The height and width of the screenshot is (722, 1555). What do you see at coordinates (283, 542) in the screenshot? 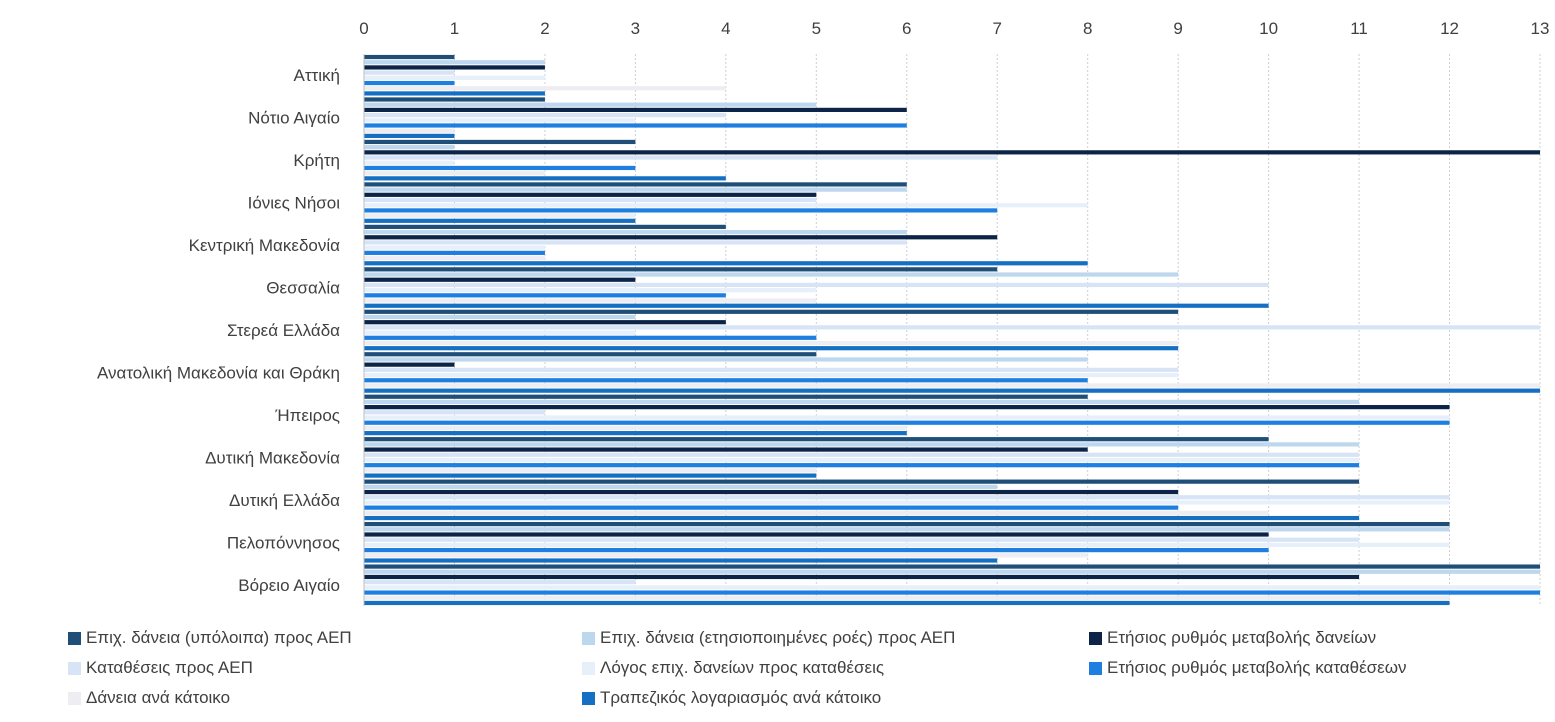
I see `category-label: Πελοπόννησος` at bounding box center [283, 542].